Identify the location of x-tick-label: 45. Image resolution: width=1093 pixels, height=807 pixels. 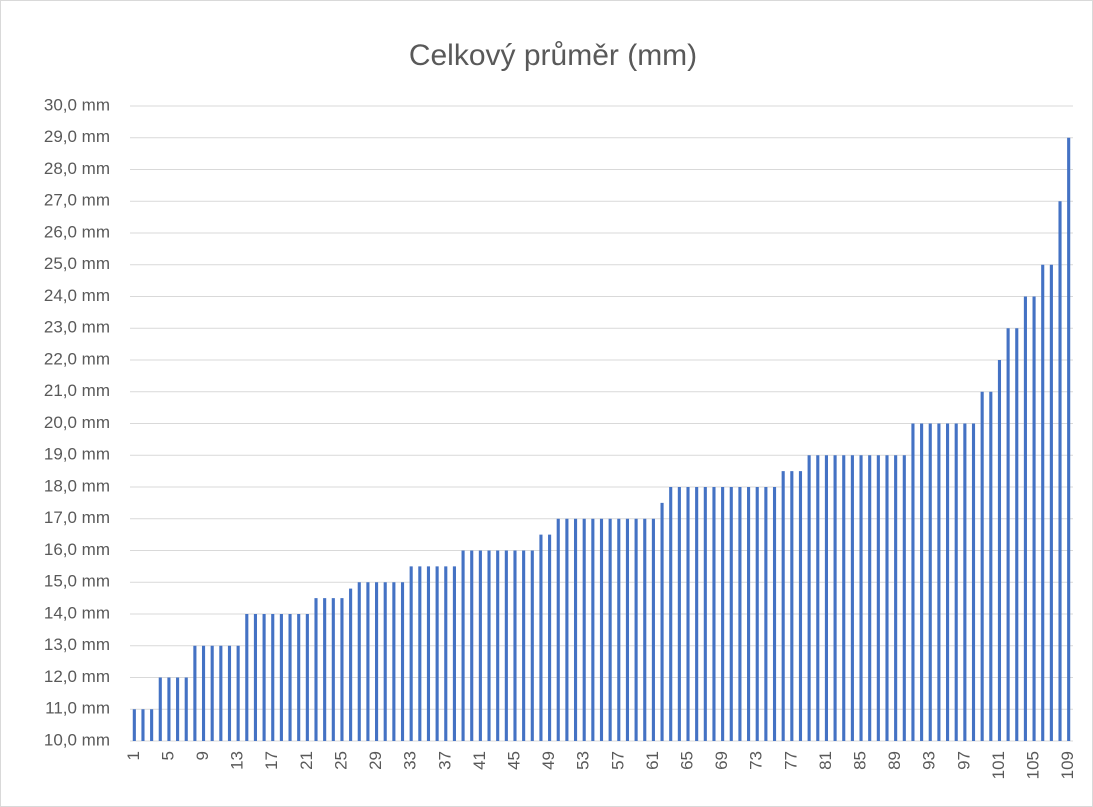
(513, 760).